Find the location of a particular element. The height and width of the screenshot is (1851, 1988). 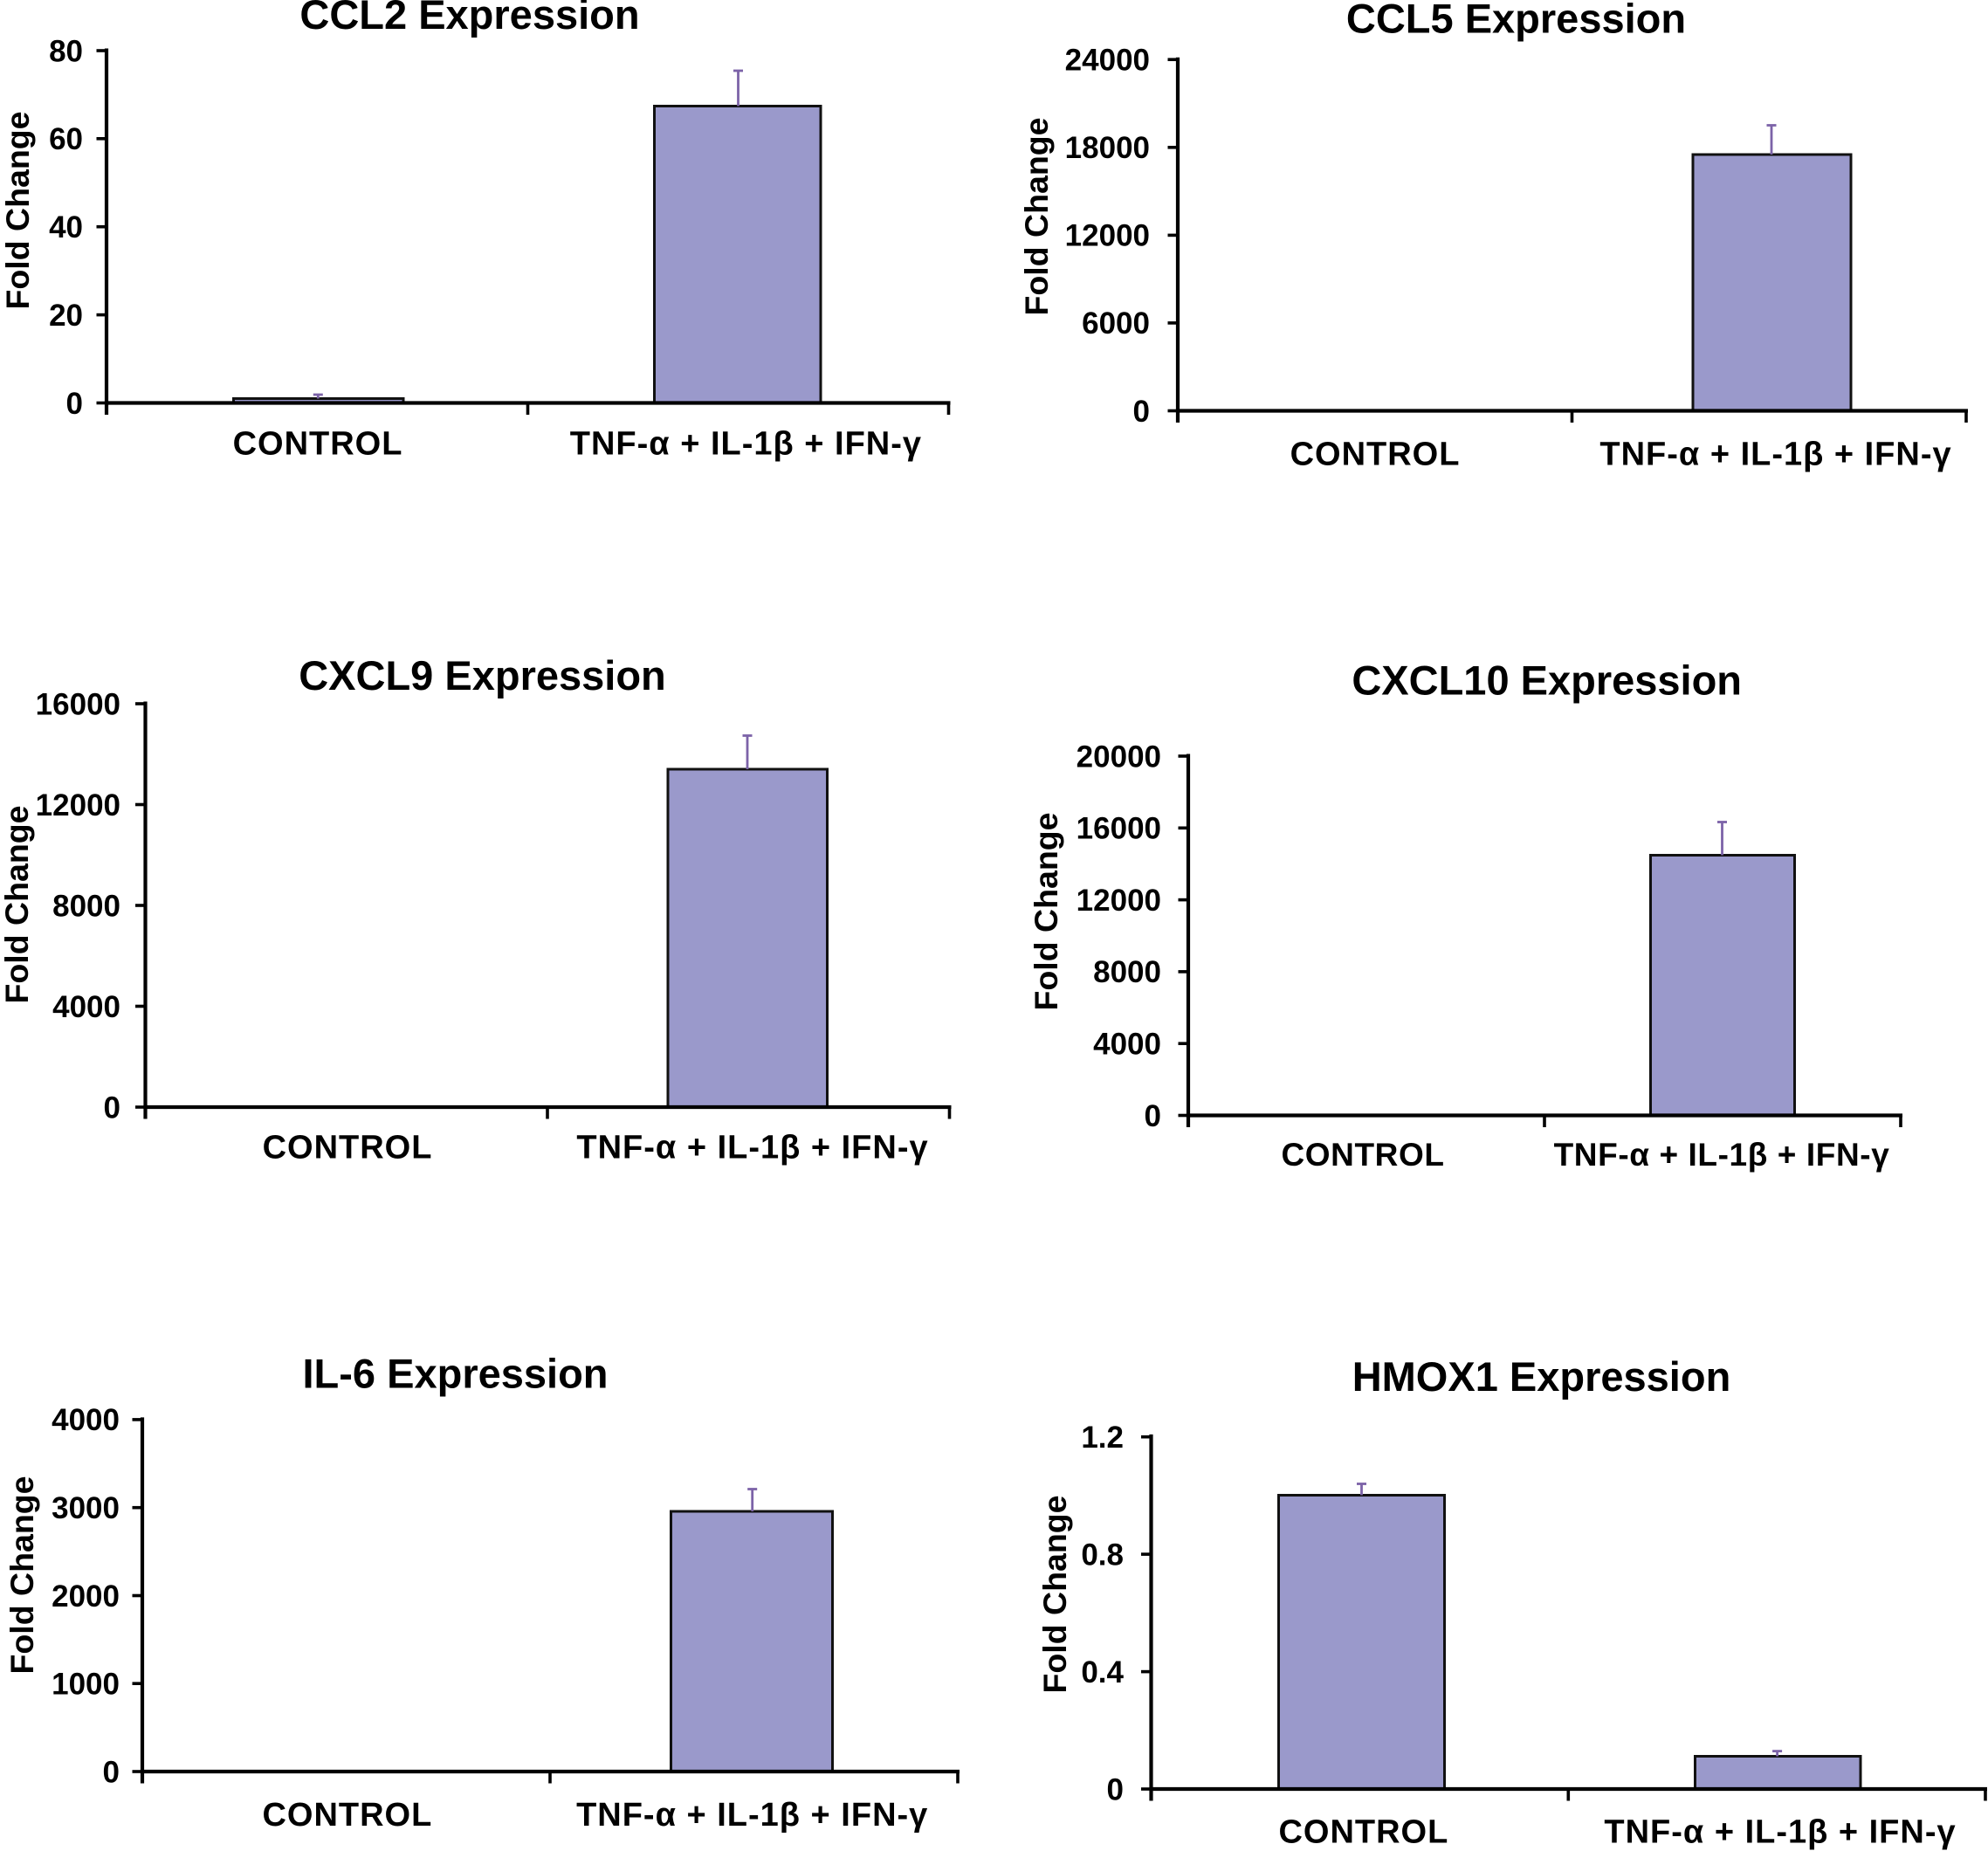

svg-text: 20 is located at coordinates (66, 316).